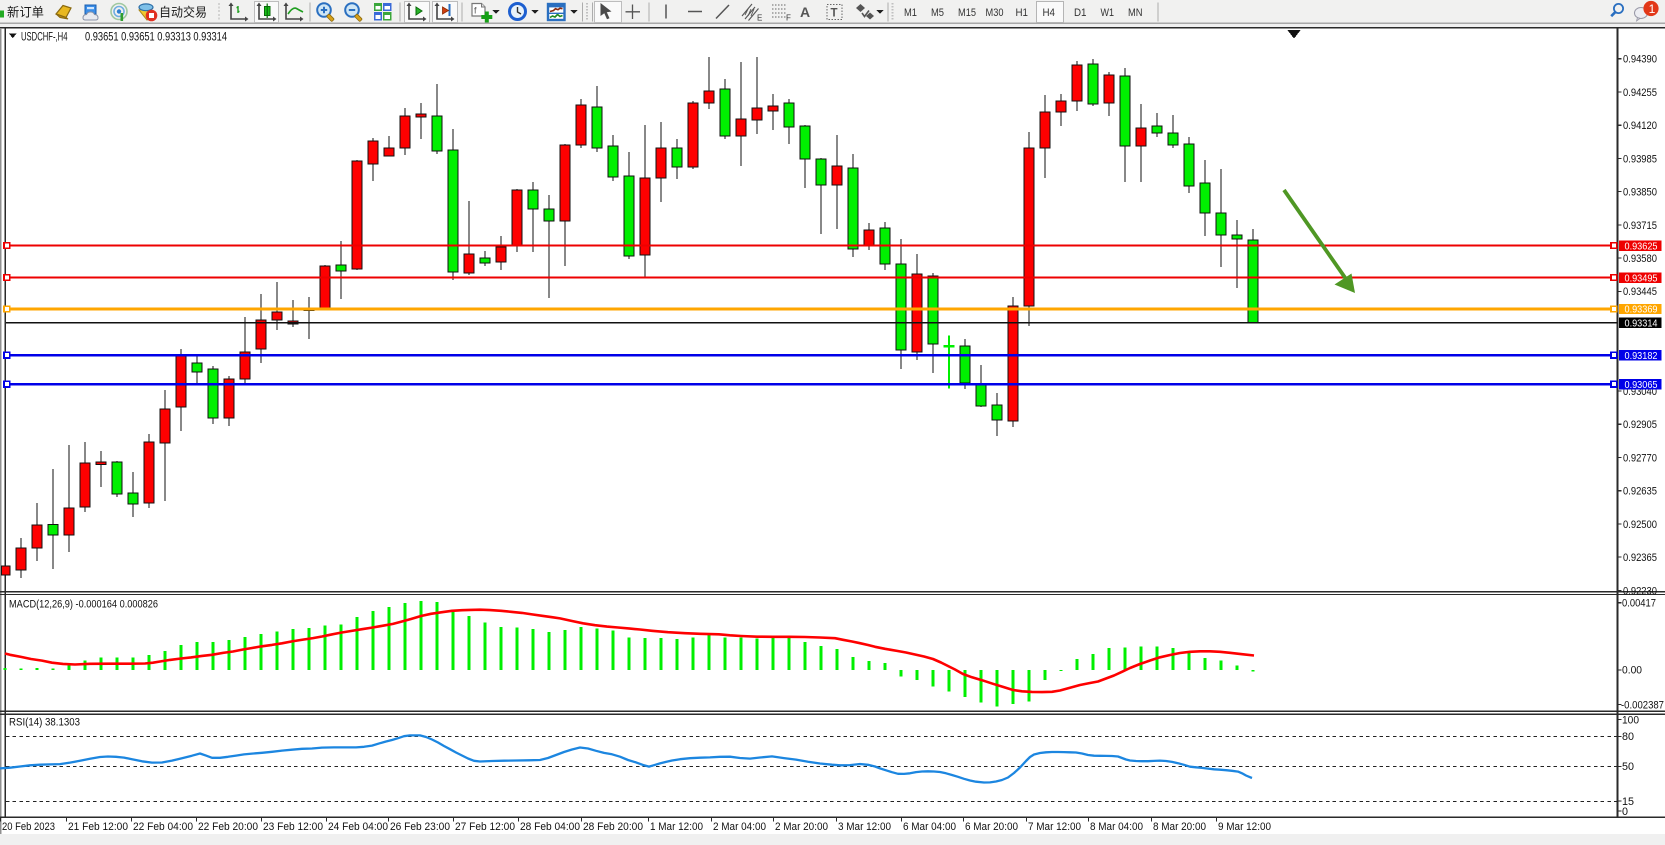 Image resolution: width=1665 pixels, height=845 pixels. What do you see at coordinates (676, 827) in the screenshot?
I see `svg-text: 1 Mar 12:00` at bounding box center [676, 827].